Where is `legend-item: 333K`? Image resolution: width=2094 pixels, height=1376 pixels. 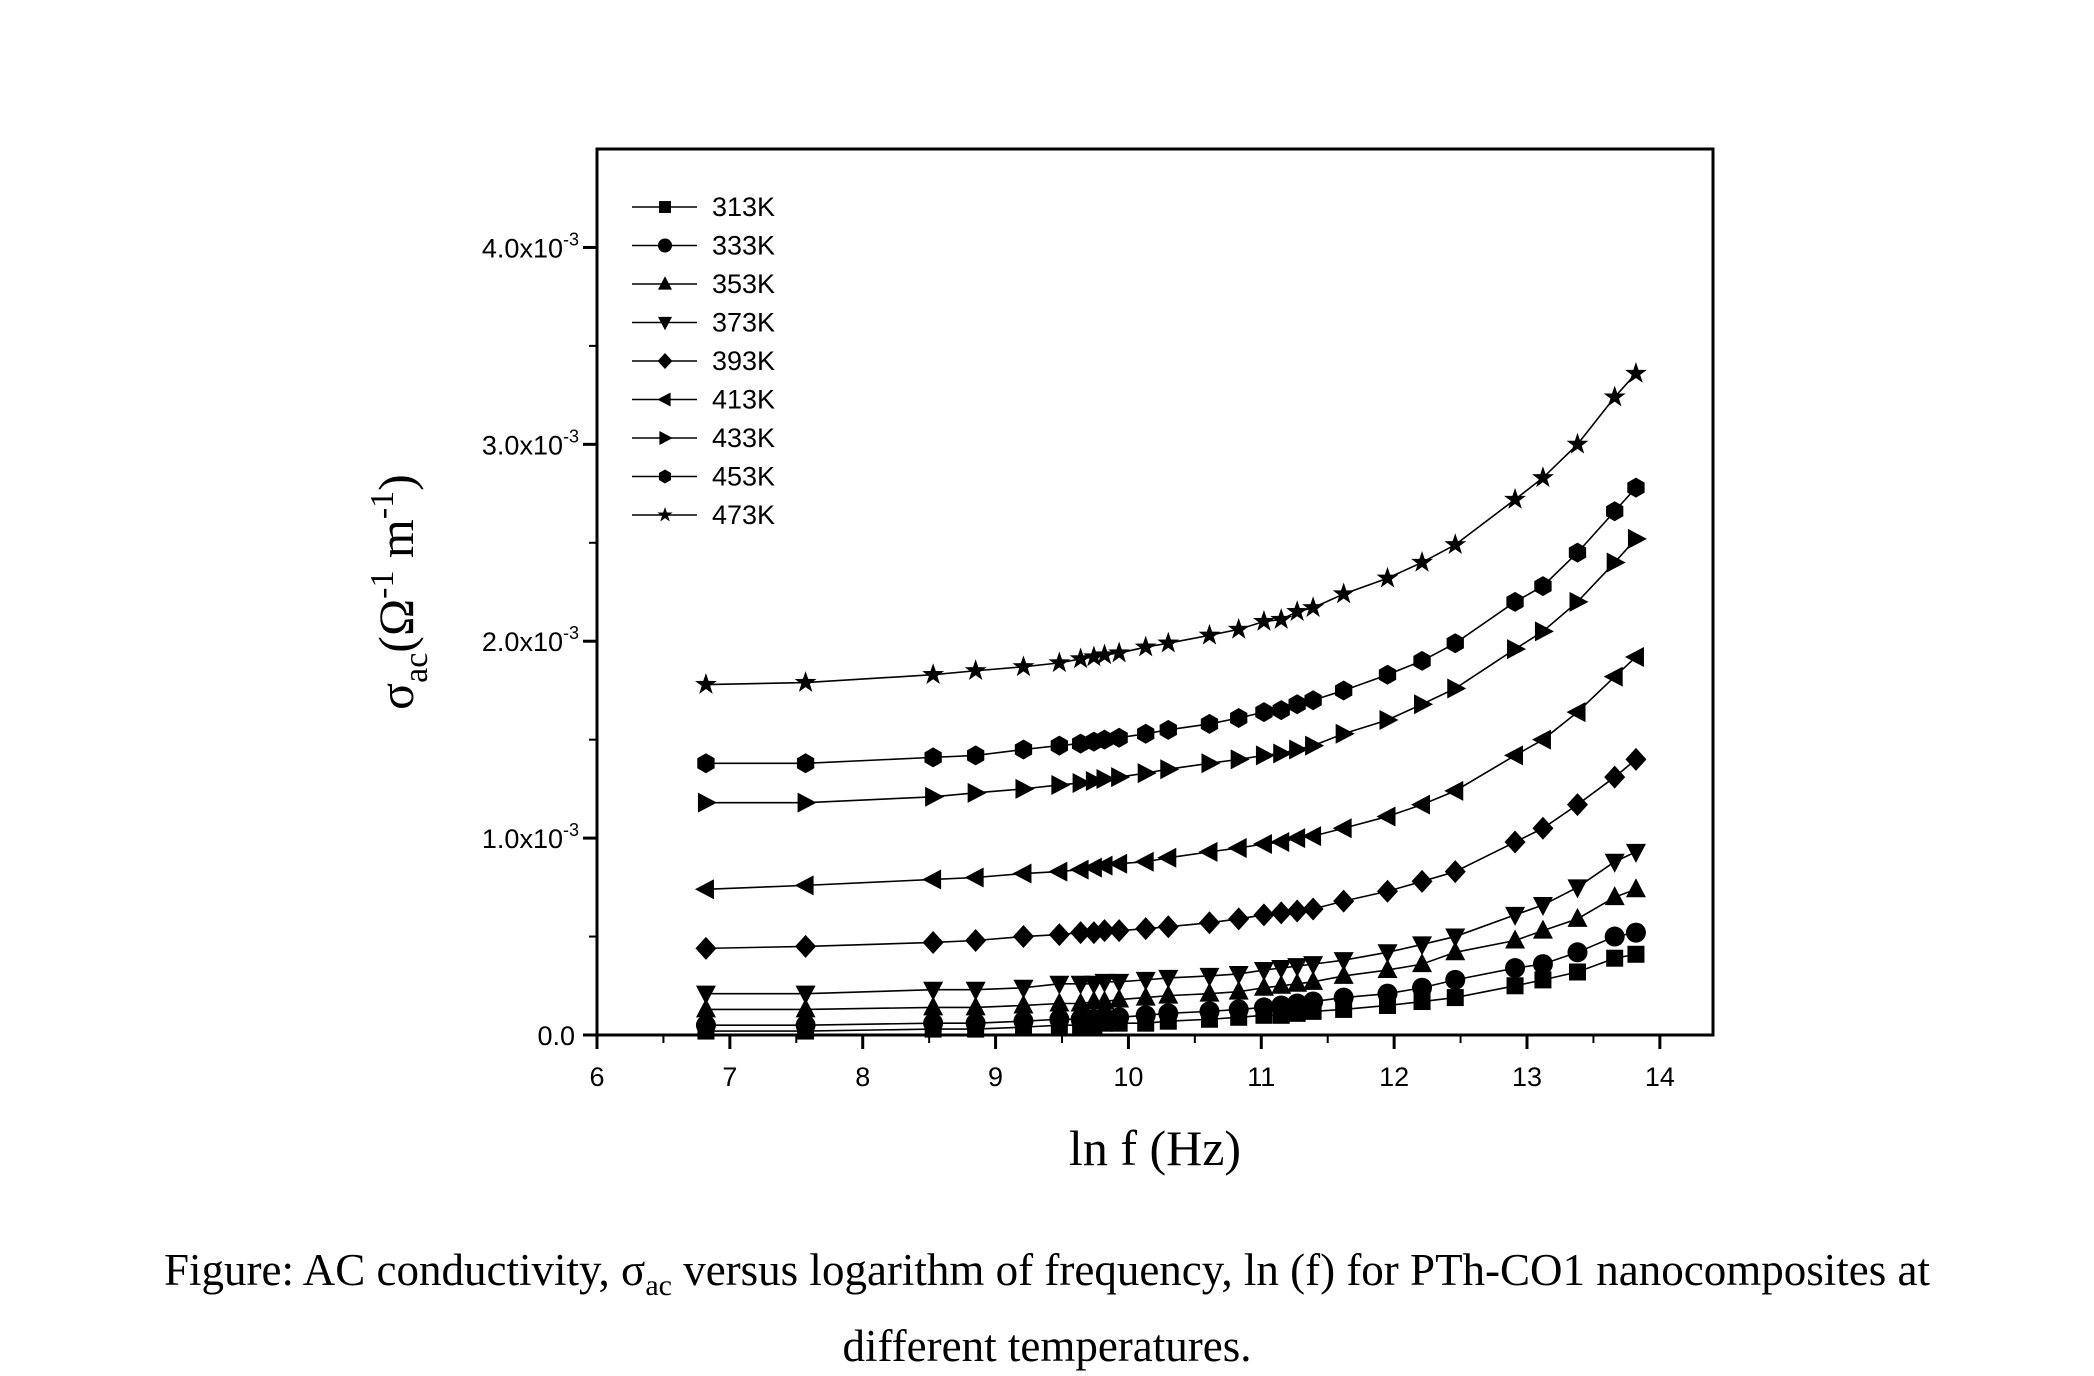
legend-item: 333K is located at coordinates (703, 246).